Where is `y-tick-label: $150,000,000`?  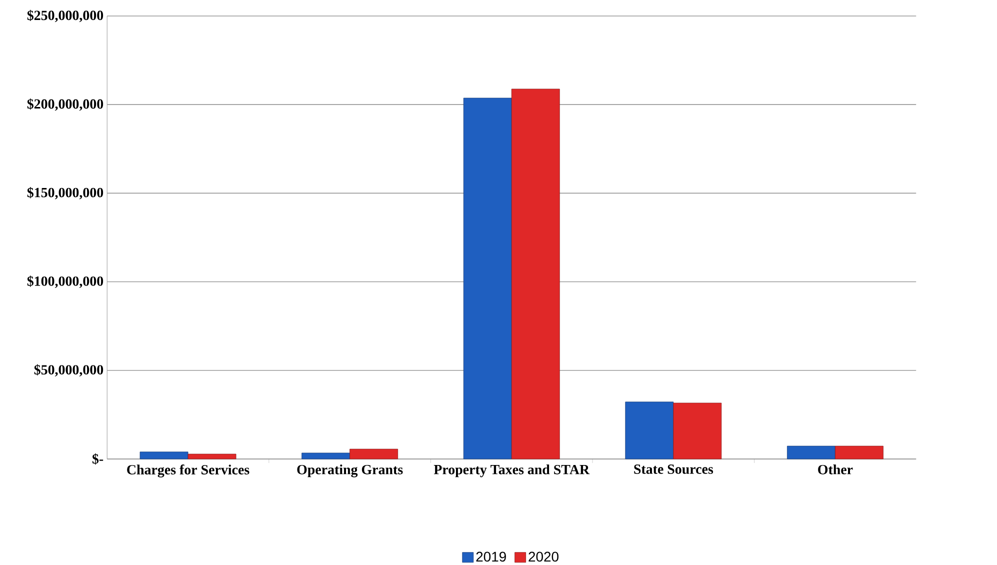
y-tick-label: $150,000,000 is located at coordinates (65, 193).